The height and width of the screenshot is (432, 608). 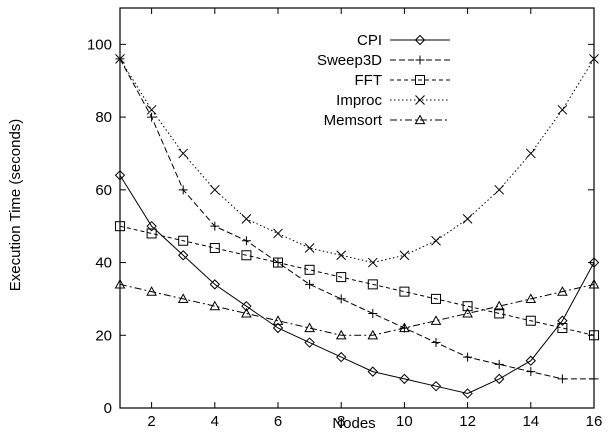 What do you see at coordinates (420, 40) in the screenshot?
I see `legend-marker-cpi` at bounding box center [420, 40].